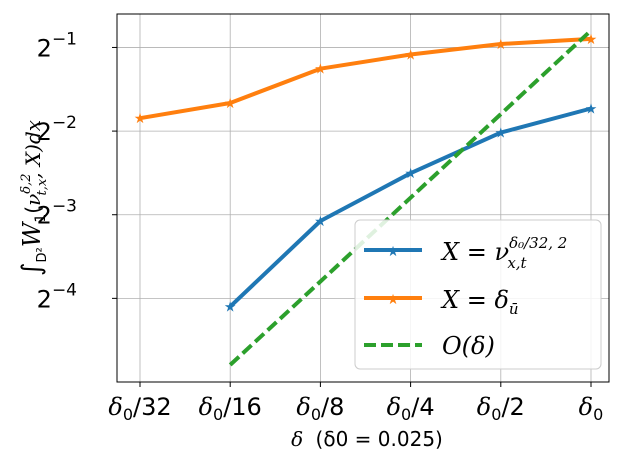 The width and height of the screenshot is (626, 465). I want to click on svg-text: ∫D²W1(νδ,2t,x, X)dx, so click(33, 198).